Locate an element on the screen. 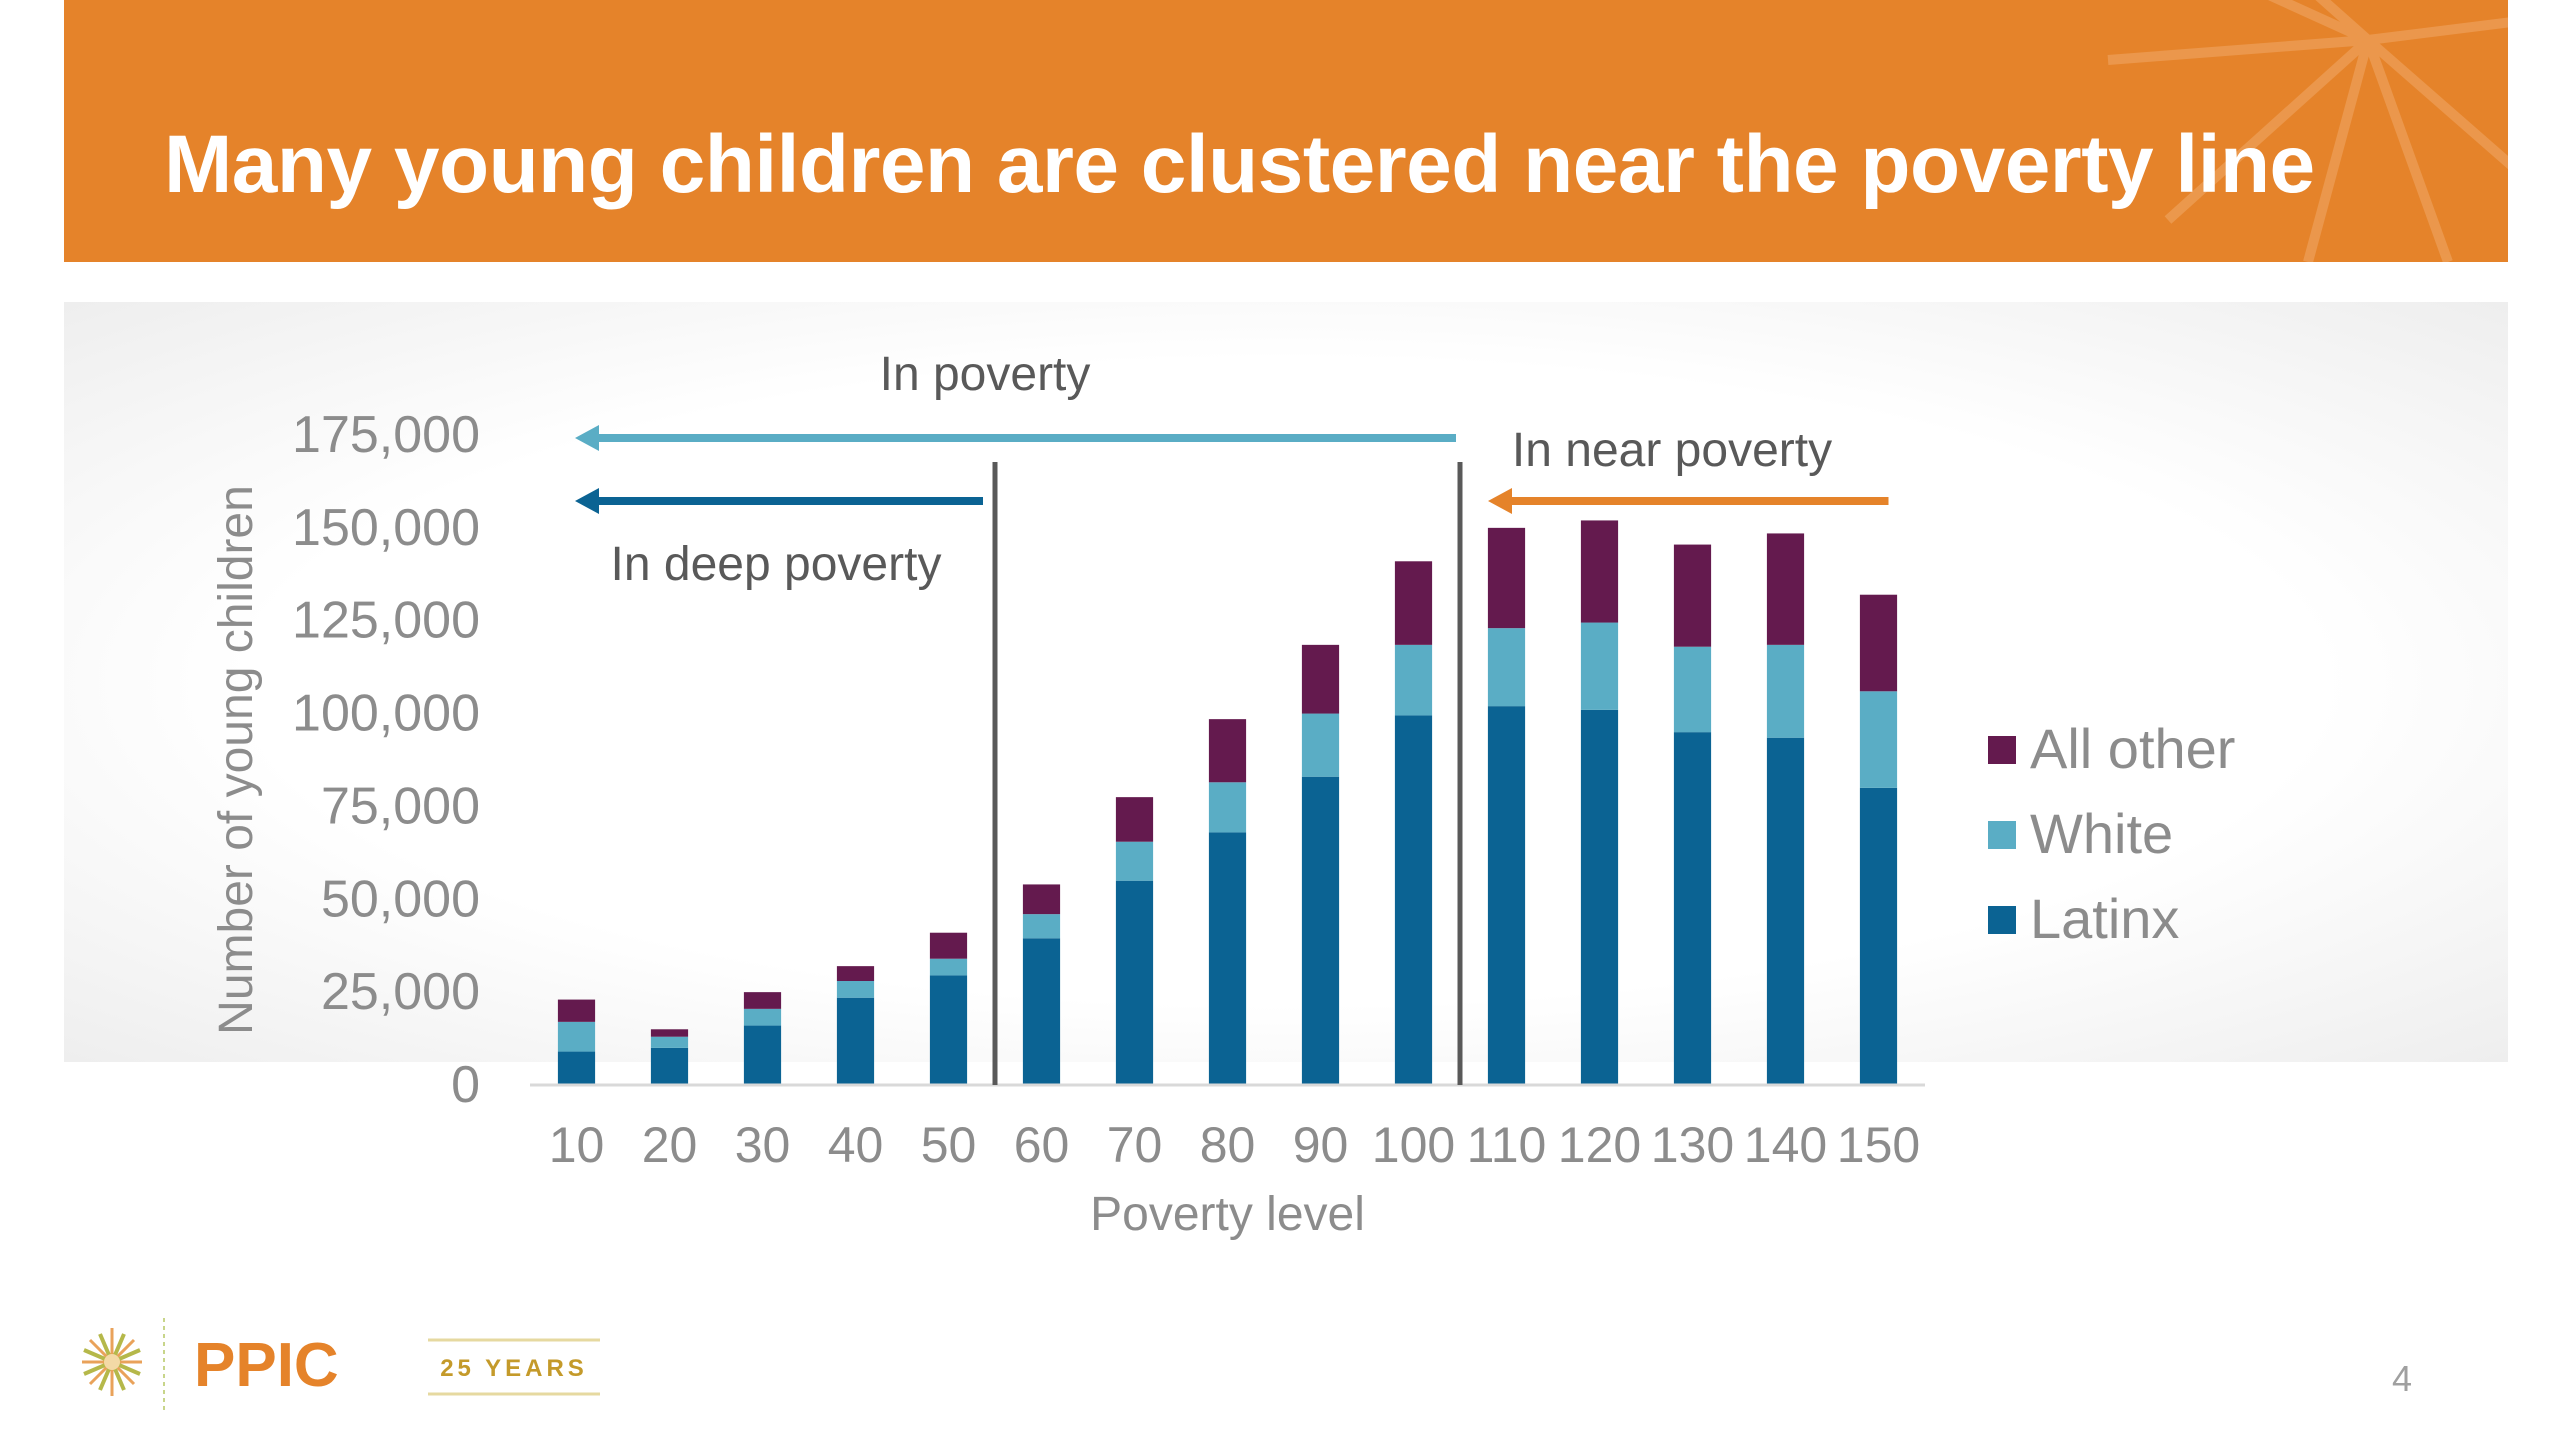 This screenshot has width=2560, height=1440. y-axis-label: Number of young children is located at coordinates (236, 760).